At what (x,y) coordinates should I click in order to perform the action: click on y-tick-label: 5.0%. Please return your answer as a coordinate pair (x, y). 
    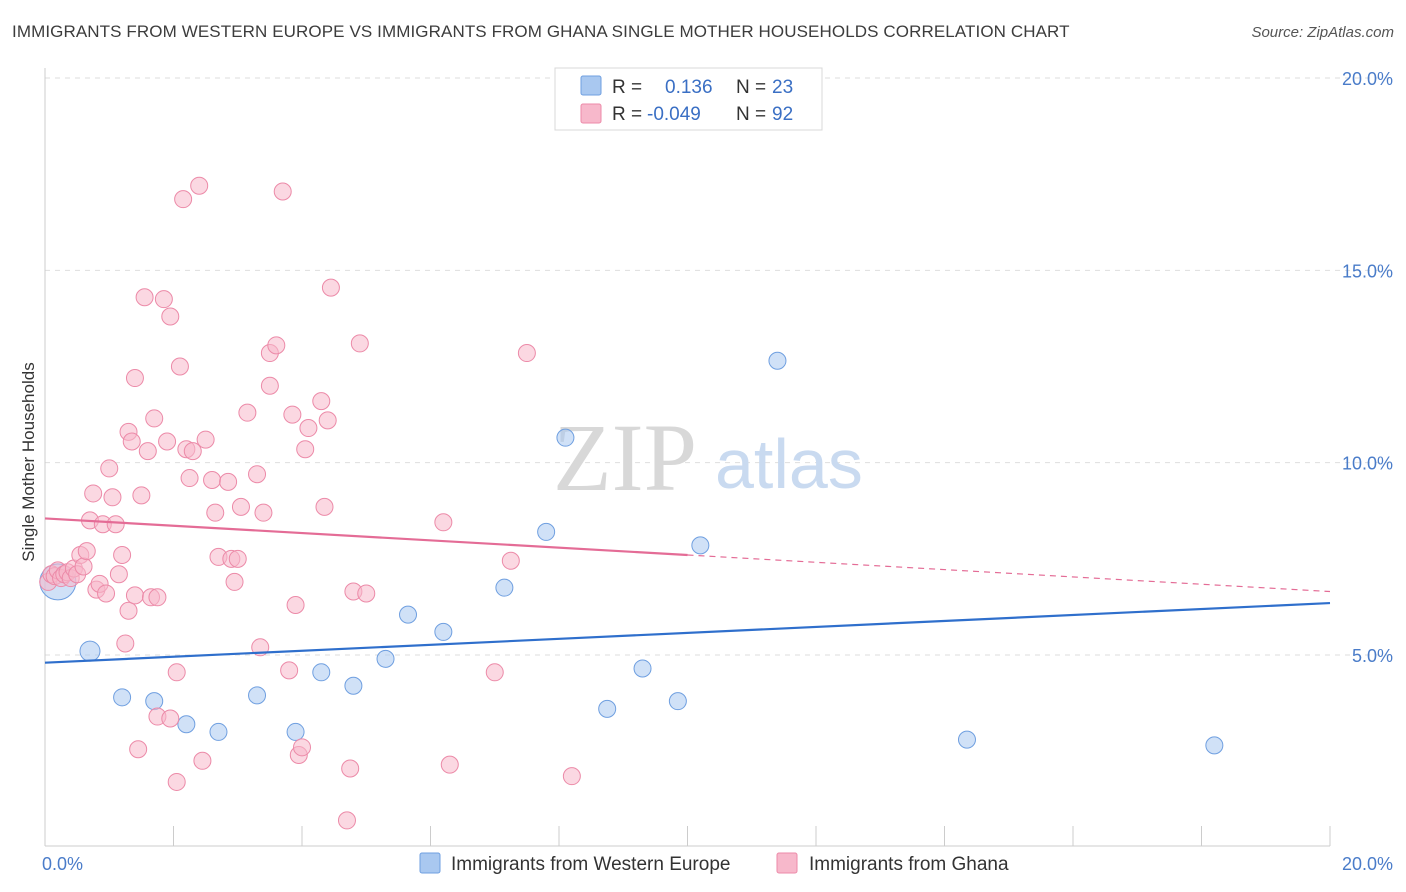
    Looking at the image, I should click on (1372, 656).